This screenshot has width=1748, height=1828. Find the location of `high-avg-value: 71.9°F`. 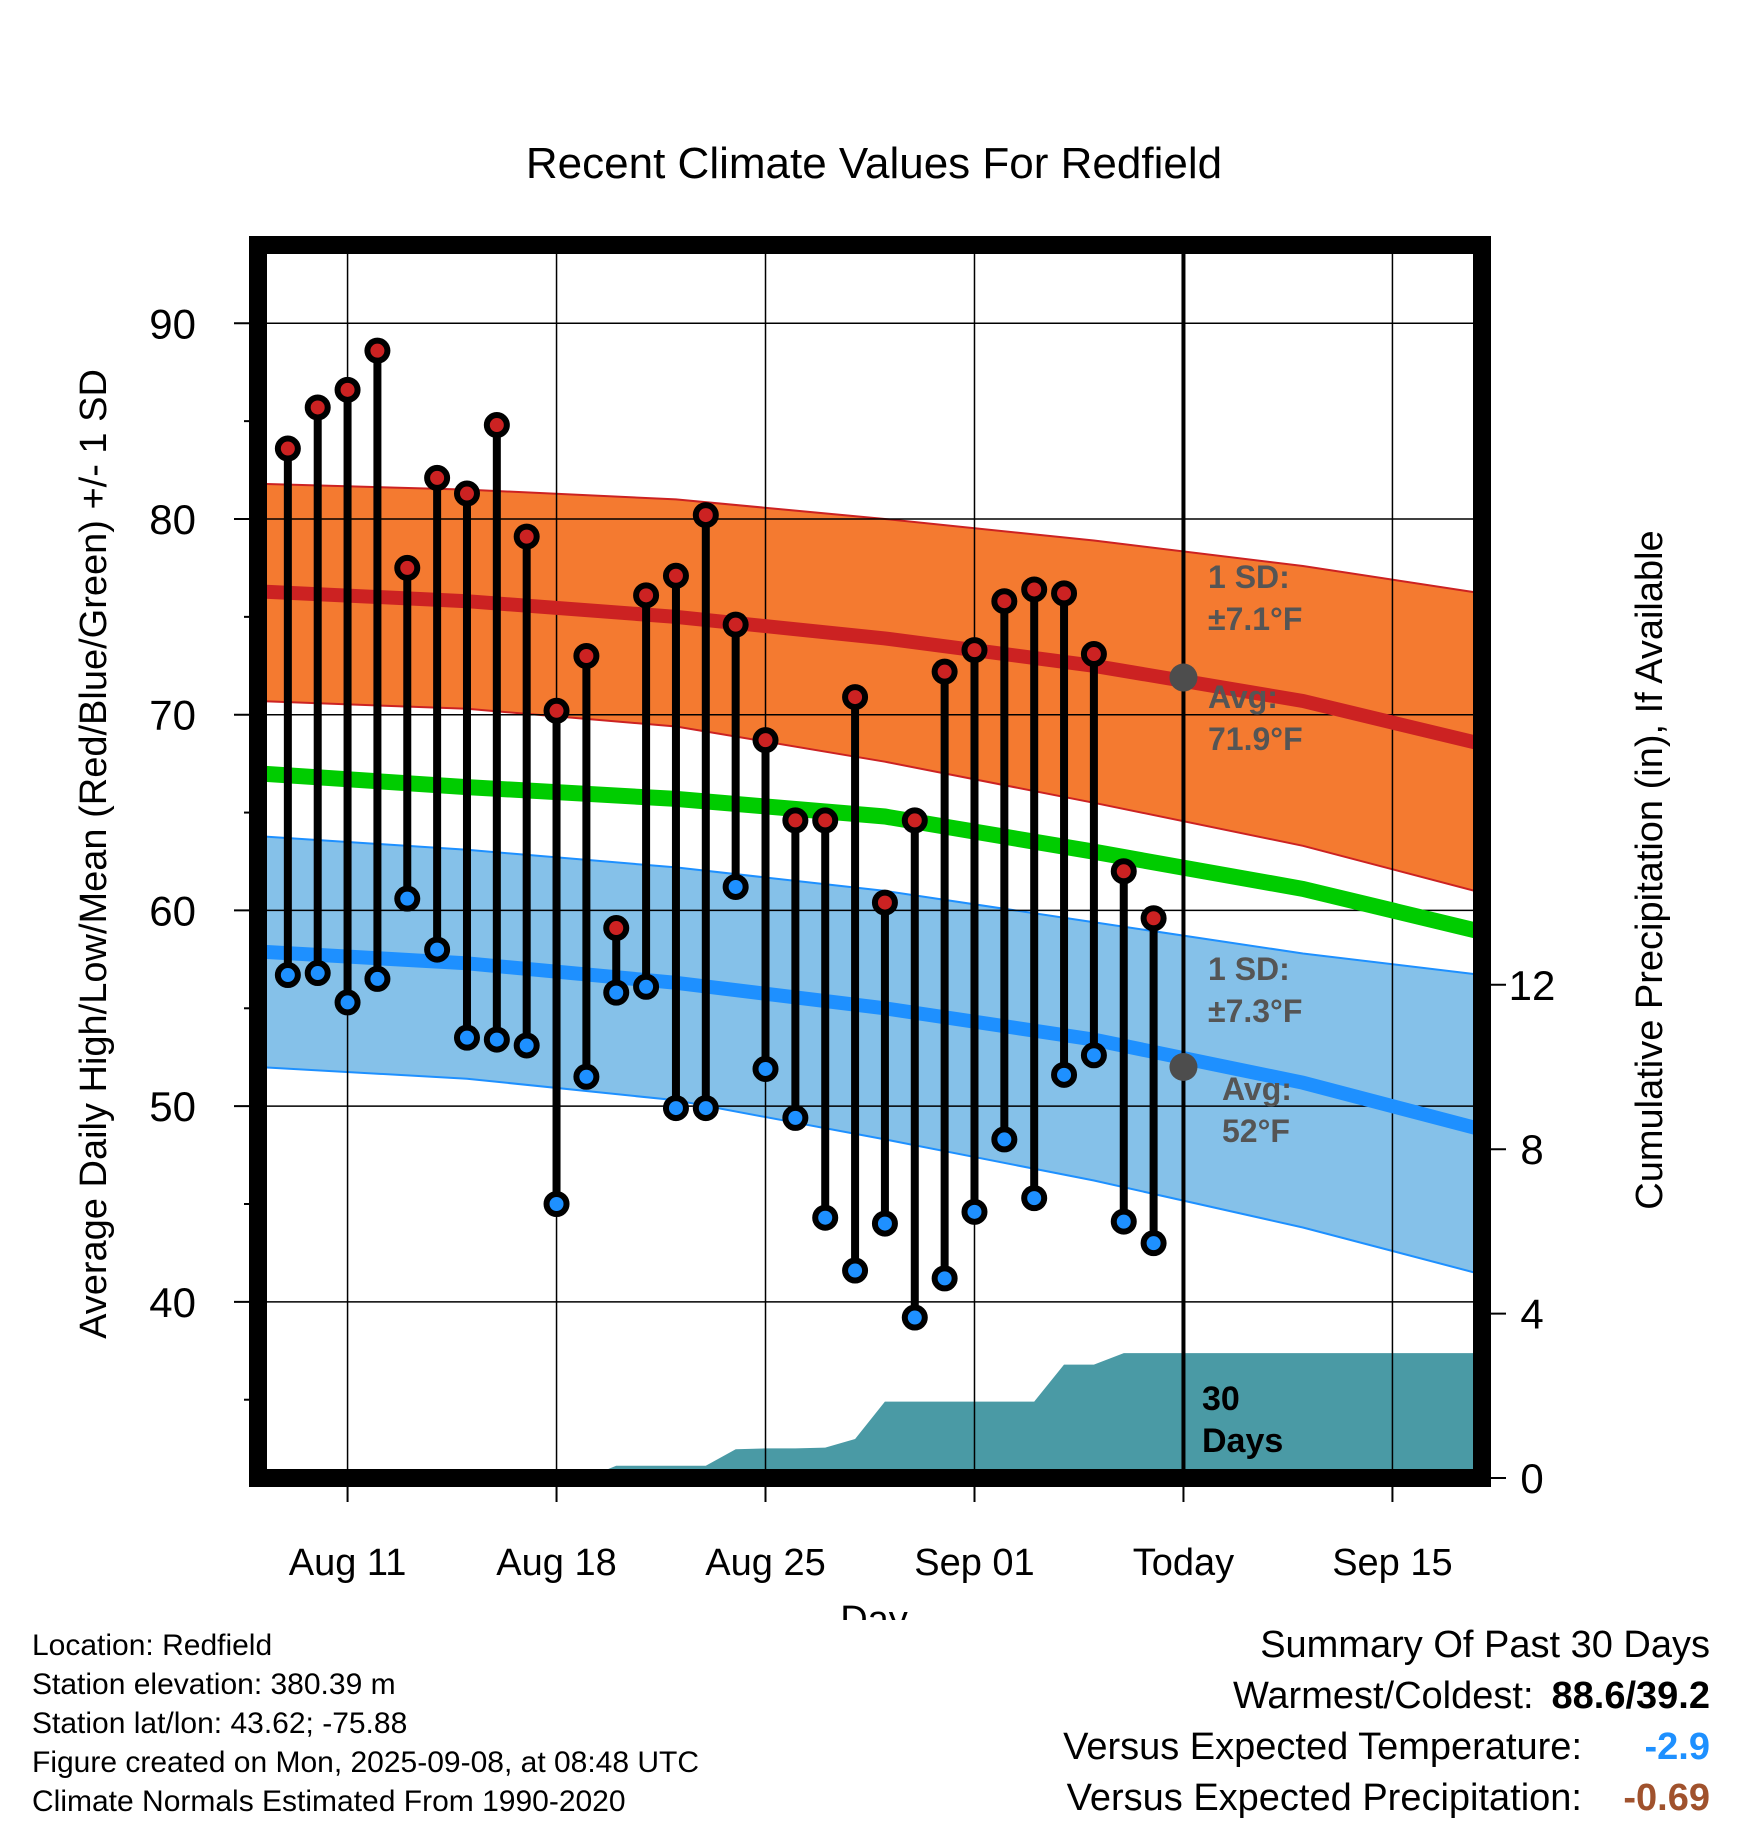

high-avg-value: 71.9°F is located at coordinates (1255, 739).